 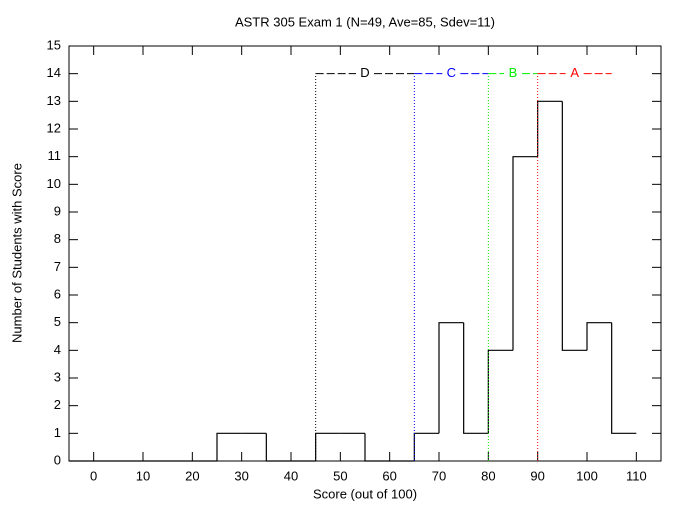 I want to click on y-tick-label: 9, so click(x=57, y=210).